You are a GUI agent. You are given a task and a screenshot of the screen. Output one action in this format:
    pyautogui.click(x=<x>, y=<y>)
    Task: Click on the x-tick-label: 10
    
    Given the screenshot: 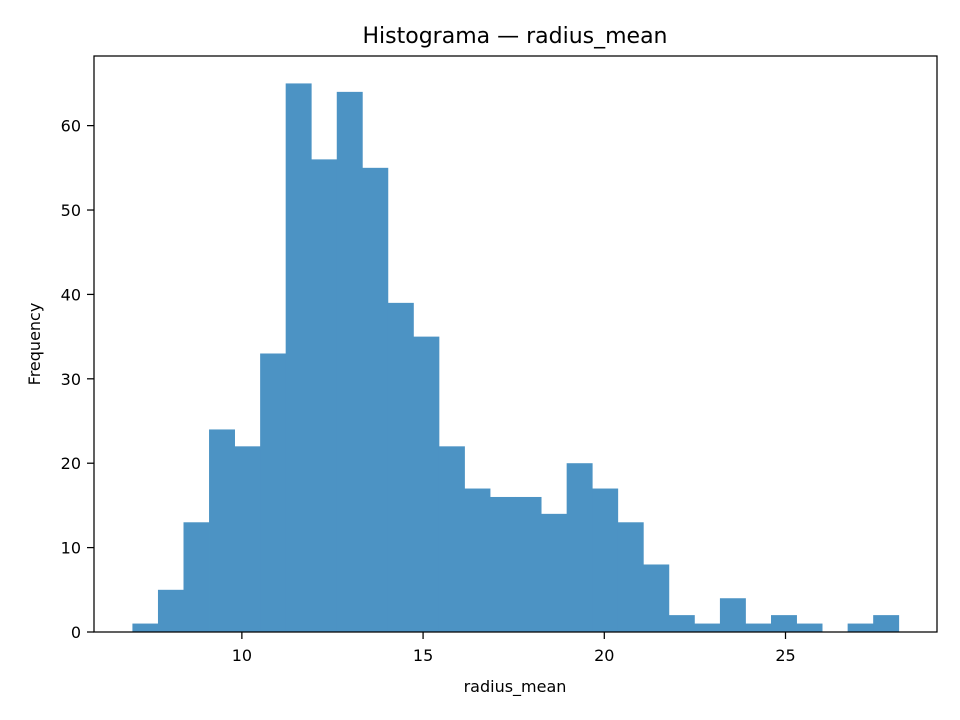 What is the action you would take?
    pyautogui.click(x=242, y=655)
    